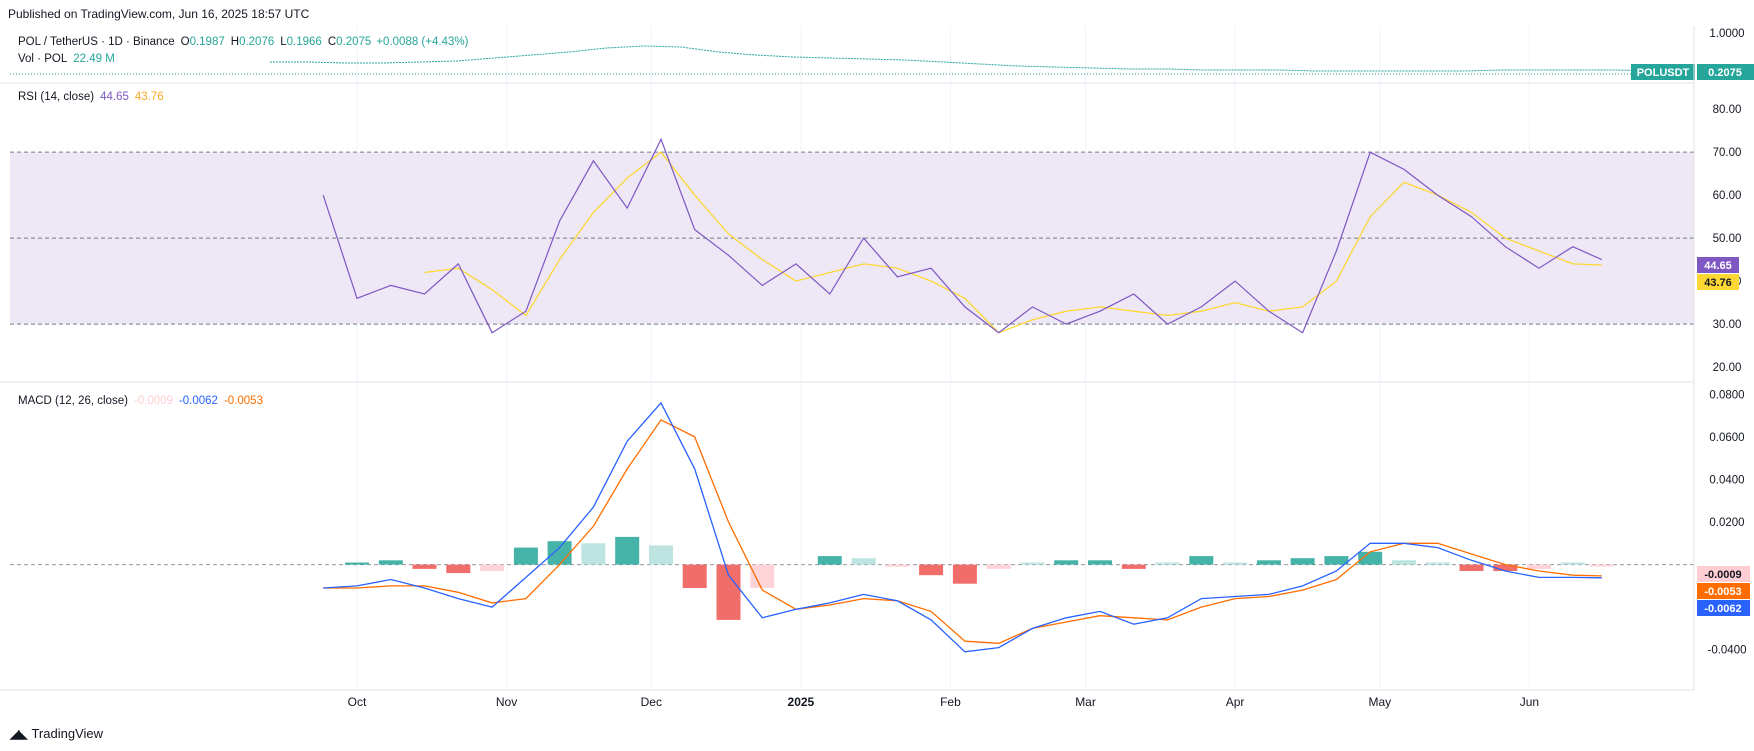 The image size is (1754, 751). I want to click on rsi-axis-tick: 30.00, so click(1727, 325).